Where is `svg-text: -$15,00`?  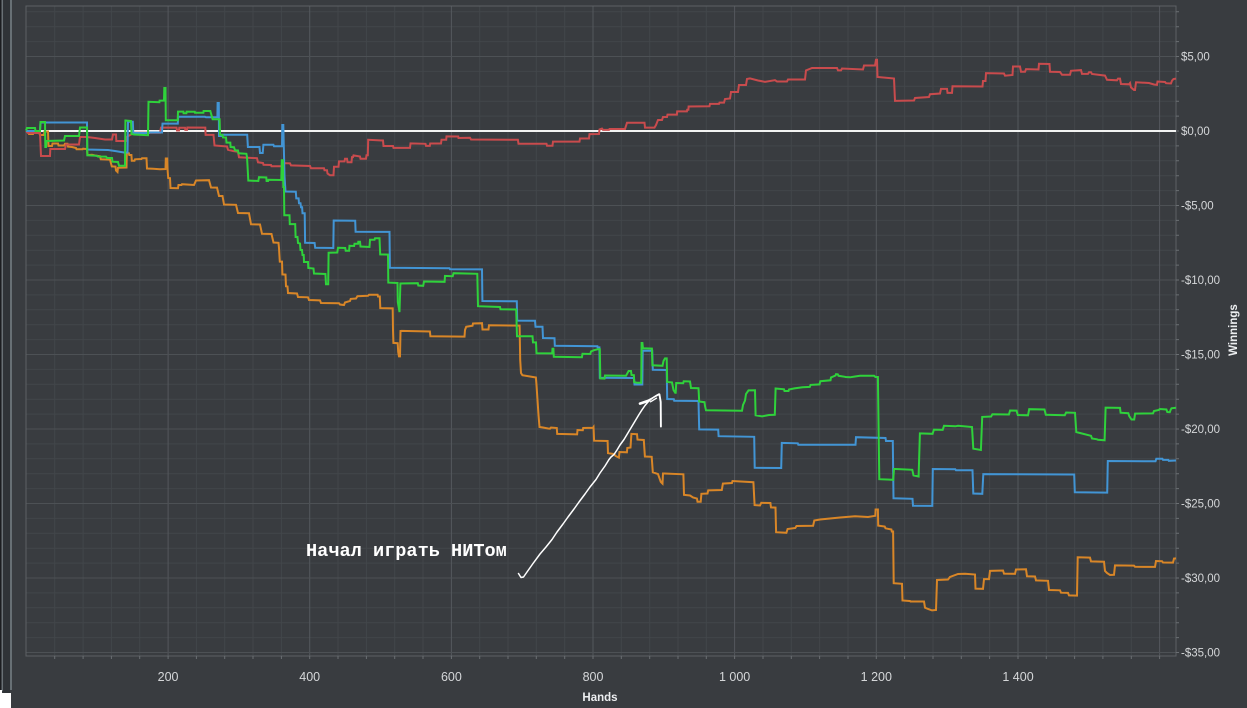 svg-text: -$15,00 is located at coordinates (1200, 356).